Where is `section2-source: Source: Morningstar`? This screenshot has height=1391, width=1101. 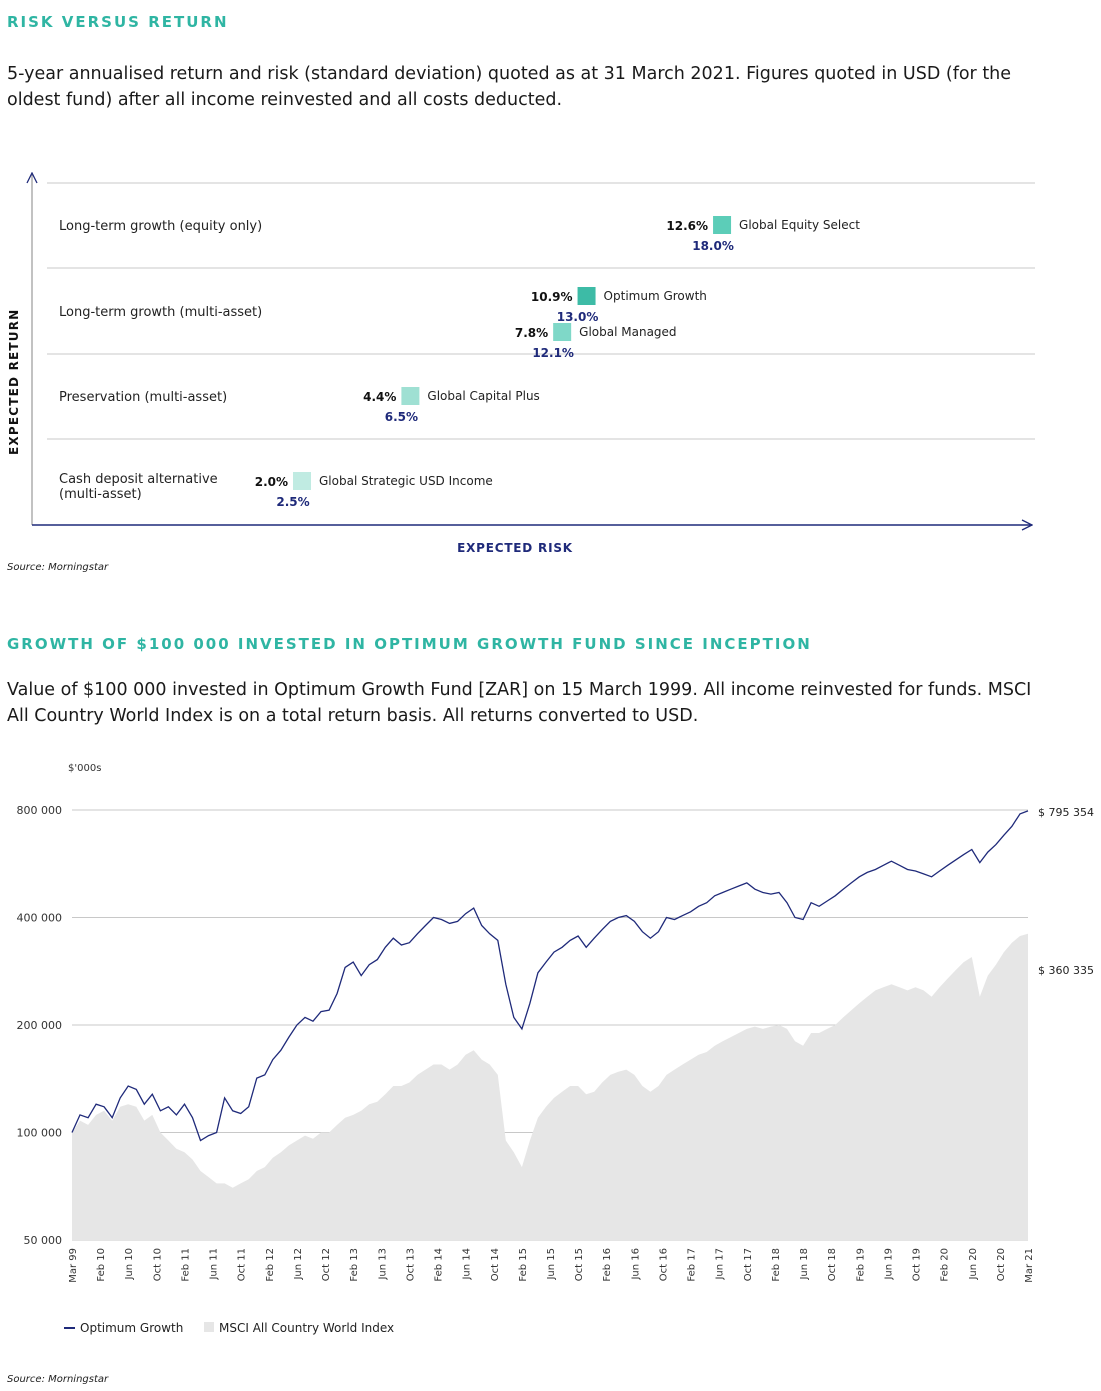
section2-source: Source: Morningstar is located at coordinates (58, 1379).